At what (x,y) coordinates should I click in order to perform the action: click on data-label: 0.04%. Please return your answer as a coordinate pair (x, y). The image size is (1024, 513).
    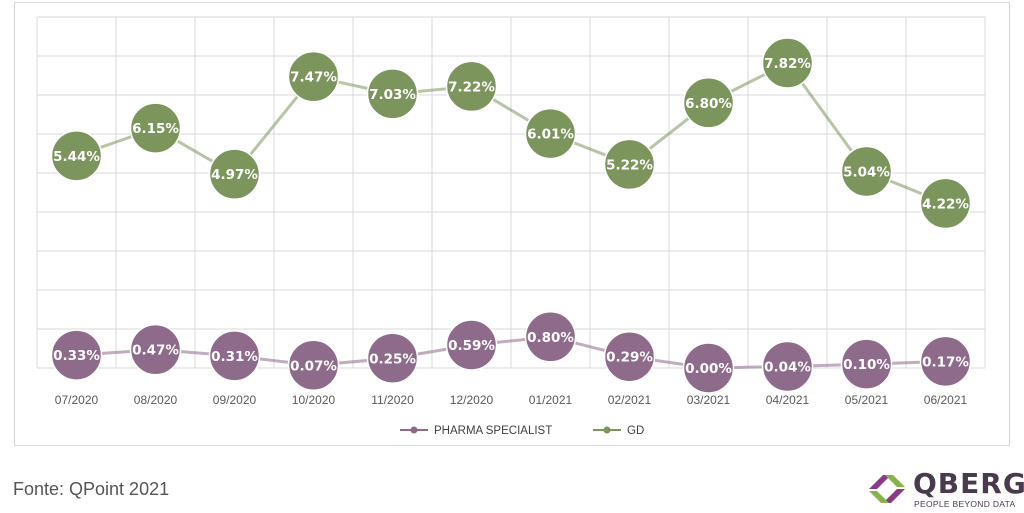
    Looking at the image, I should click on (787, 367).